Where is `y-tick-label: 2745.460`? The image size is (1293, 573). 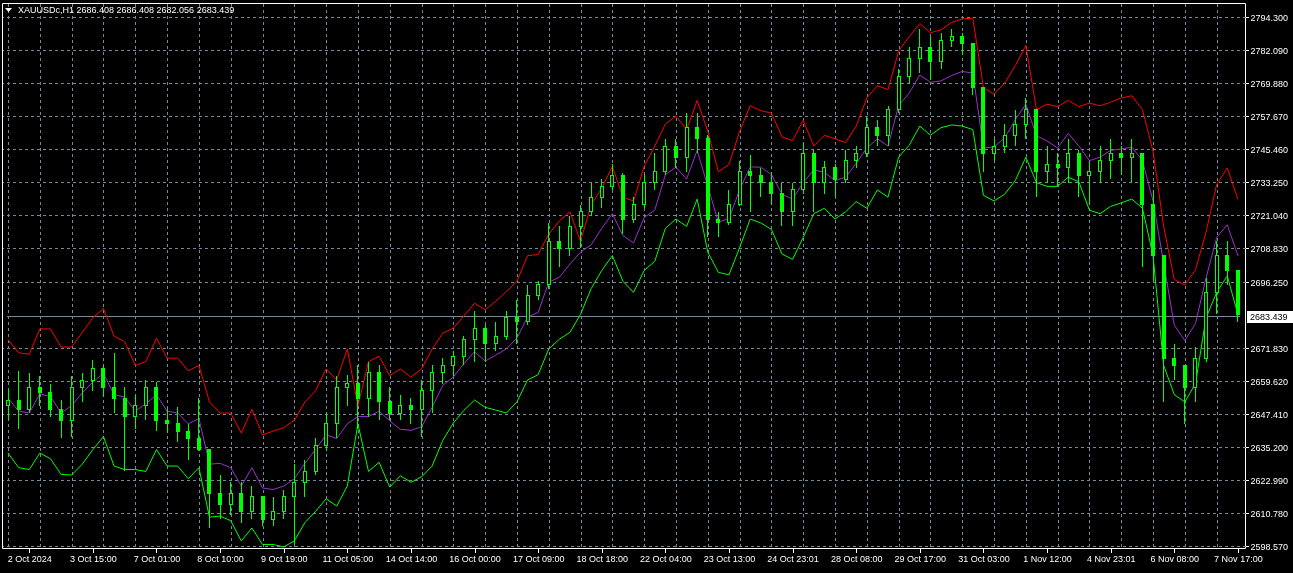 y-tick-label: 2745.460 is located at coordinates (1269, 149).